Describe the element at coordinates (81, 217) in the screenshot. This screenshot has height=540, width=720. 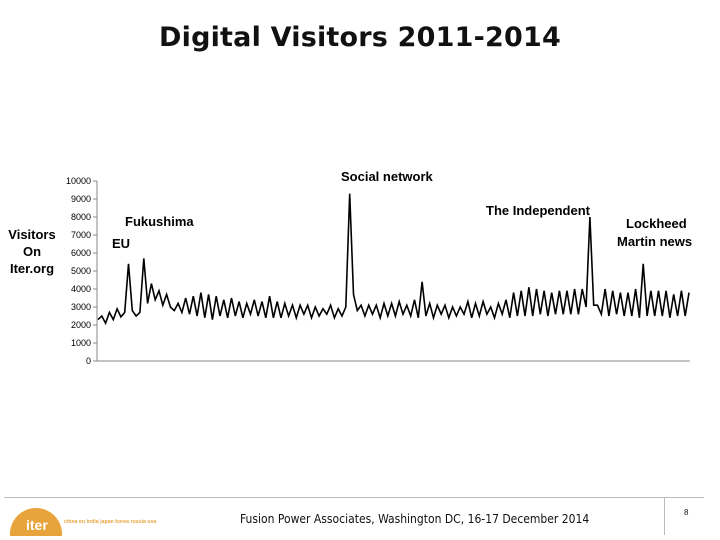
I see `y-tick-label: 8000` at that location.